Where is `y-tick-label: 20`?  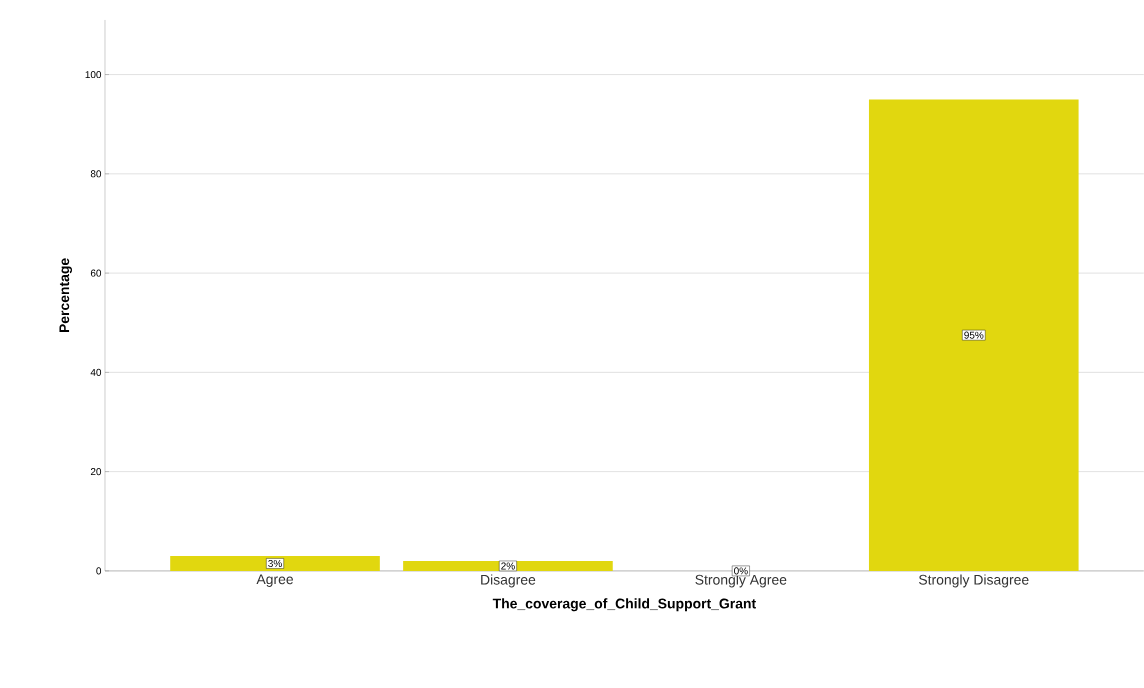 y-tick-label: 20 is located at coordinates (96, 472).